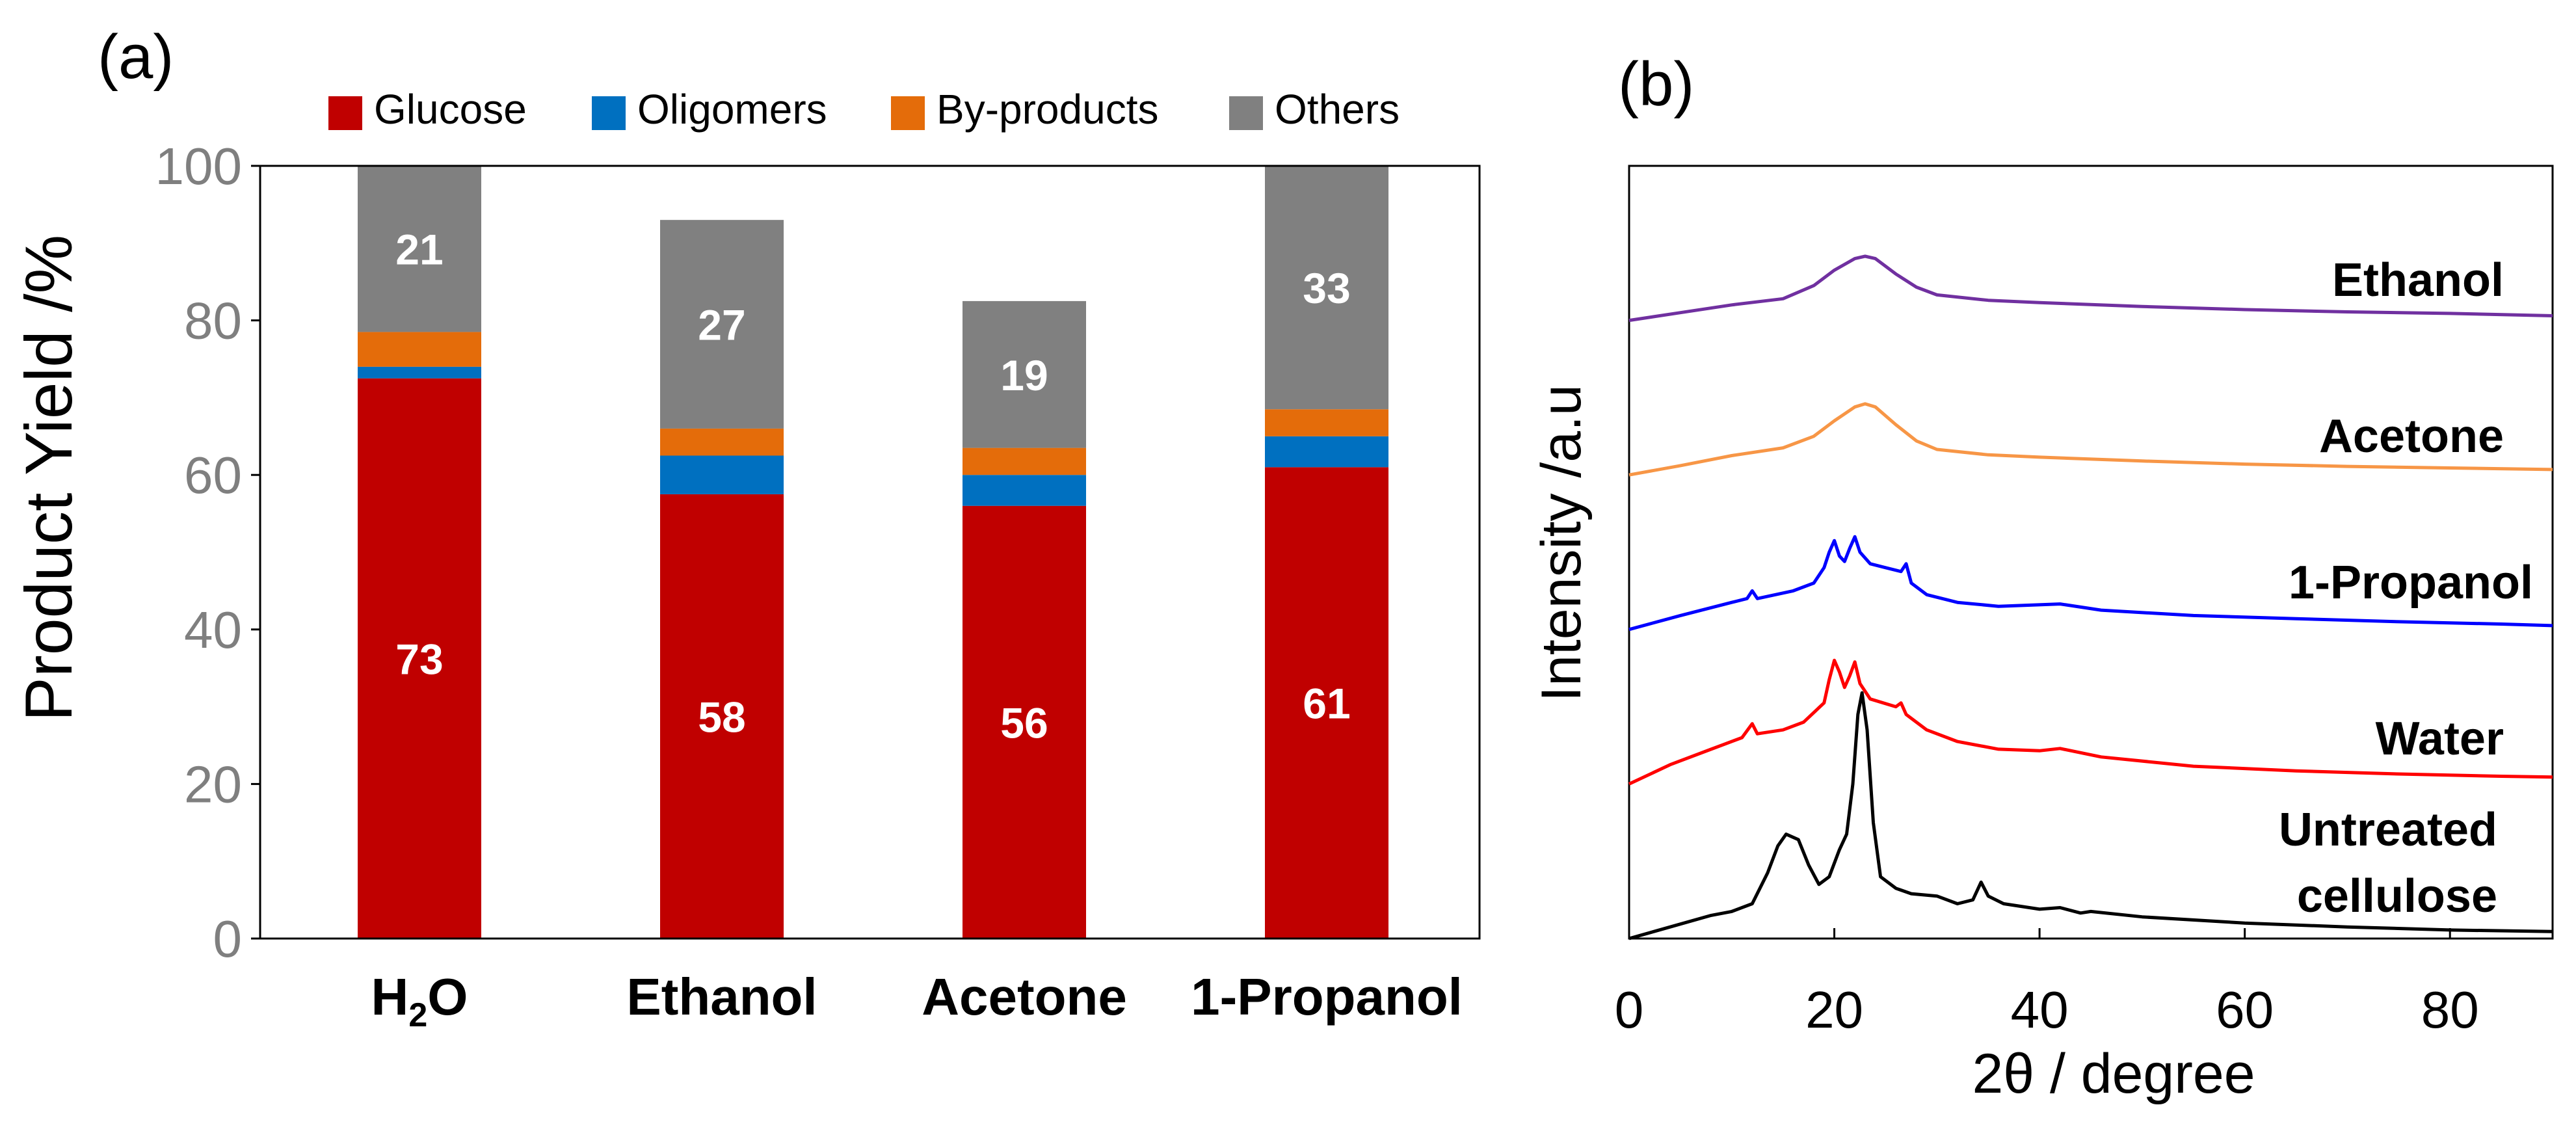 This screenshot has height=1133, width=2576. What do you see at coordinates (2245, 1010) in the screenshot?
I see `x-tick-label-60: 60` at bounding box center [2245, 1010].